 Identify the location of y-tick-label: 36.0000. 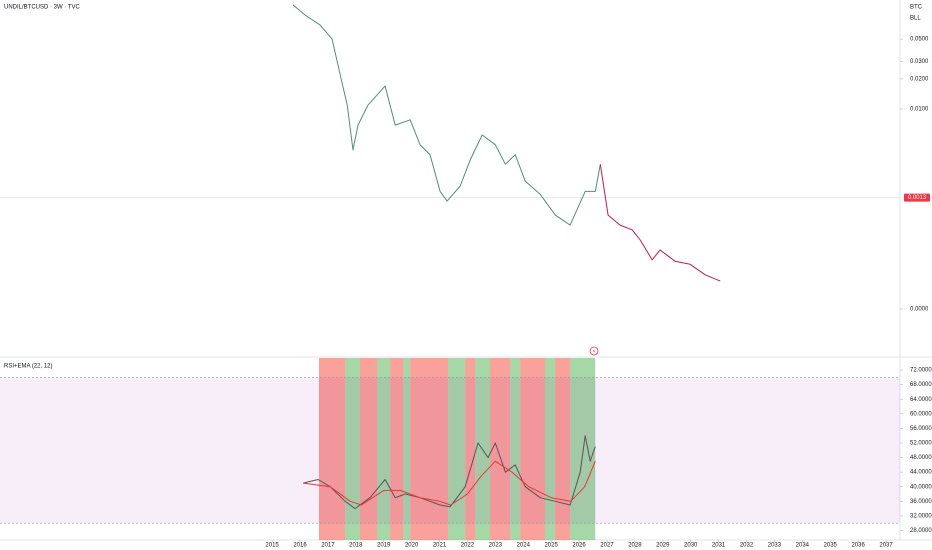
(921, 502).